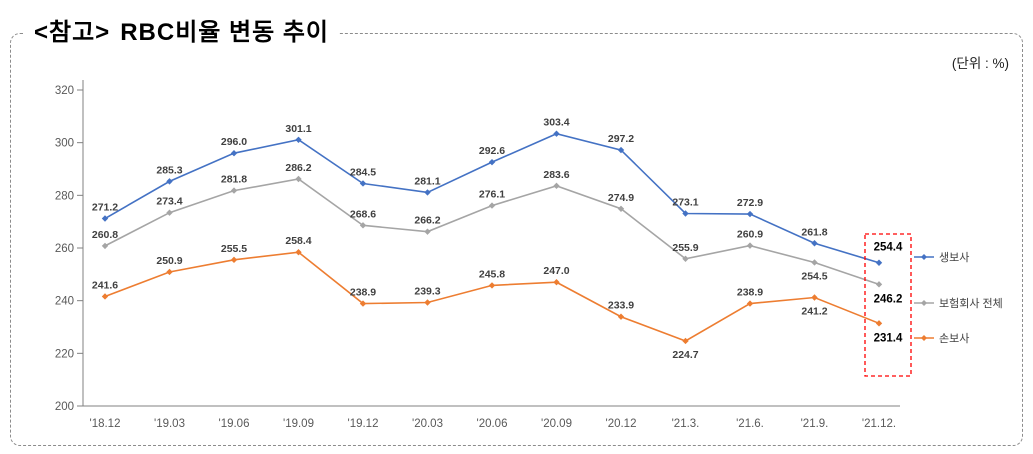  What do you see at coordinates (556, 175) in the screenshot?
I see `data-label: 283.6` at bounding box center [556, 175].